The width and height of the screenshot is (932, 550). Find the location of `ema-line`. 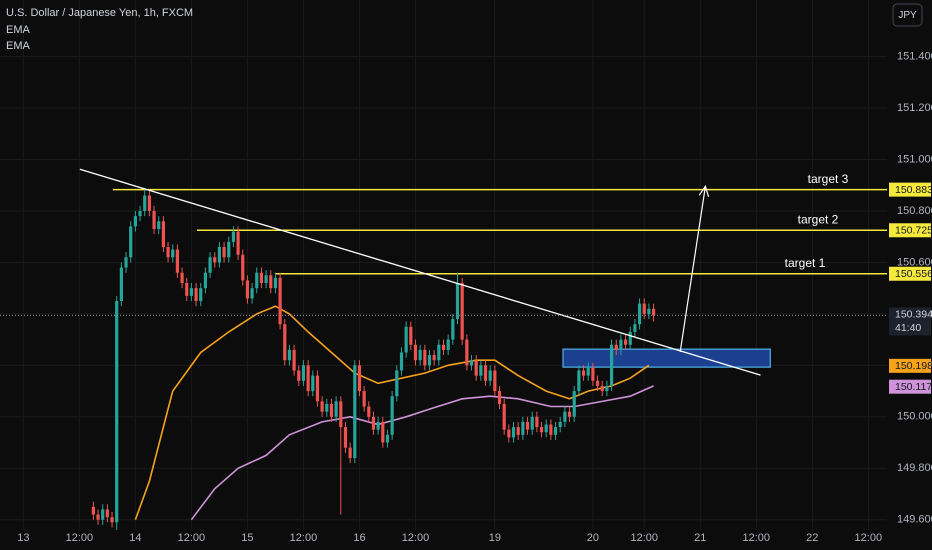

ema-line is located at coordinates (422, 453).